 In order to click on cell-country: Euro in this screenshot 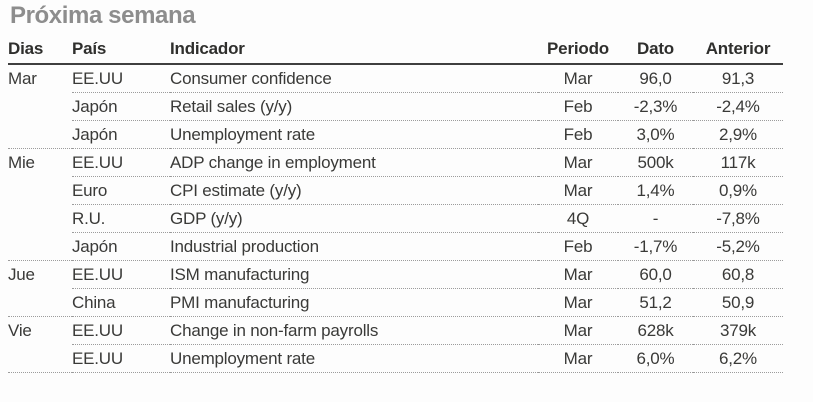, I will do `click(121, 190)`.